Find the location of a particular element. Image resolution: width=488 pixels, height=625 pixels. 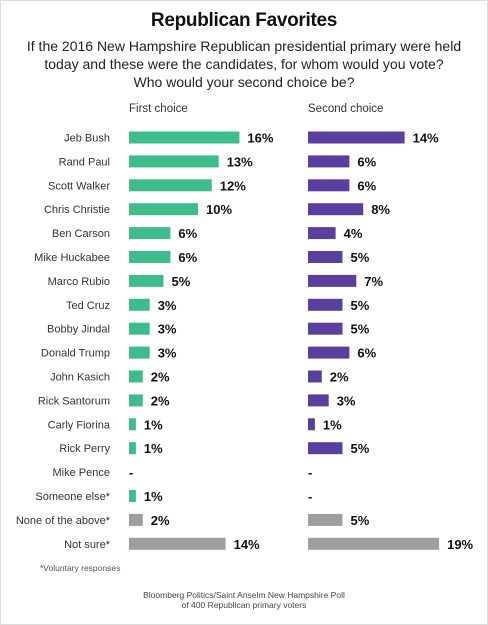

second-choice-value-label: 7% is located at coordinates (373, 281).